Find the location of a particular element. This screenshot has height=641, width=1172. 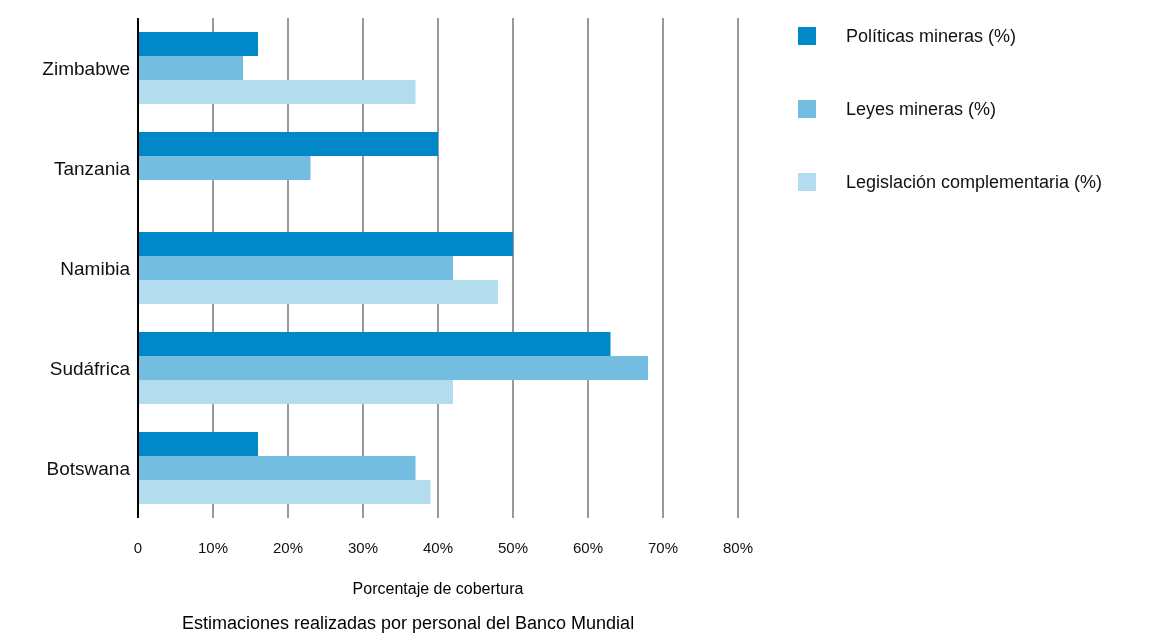

x-tick-label: 70% is located at coordinates (663, 547).